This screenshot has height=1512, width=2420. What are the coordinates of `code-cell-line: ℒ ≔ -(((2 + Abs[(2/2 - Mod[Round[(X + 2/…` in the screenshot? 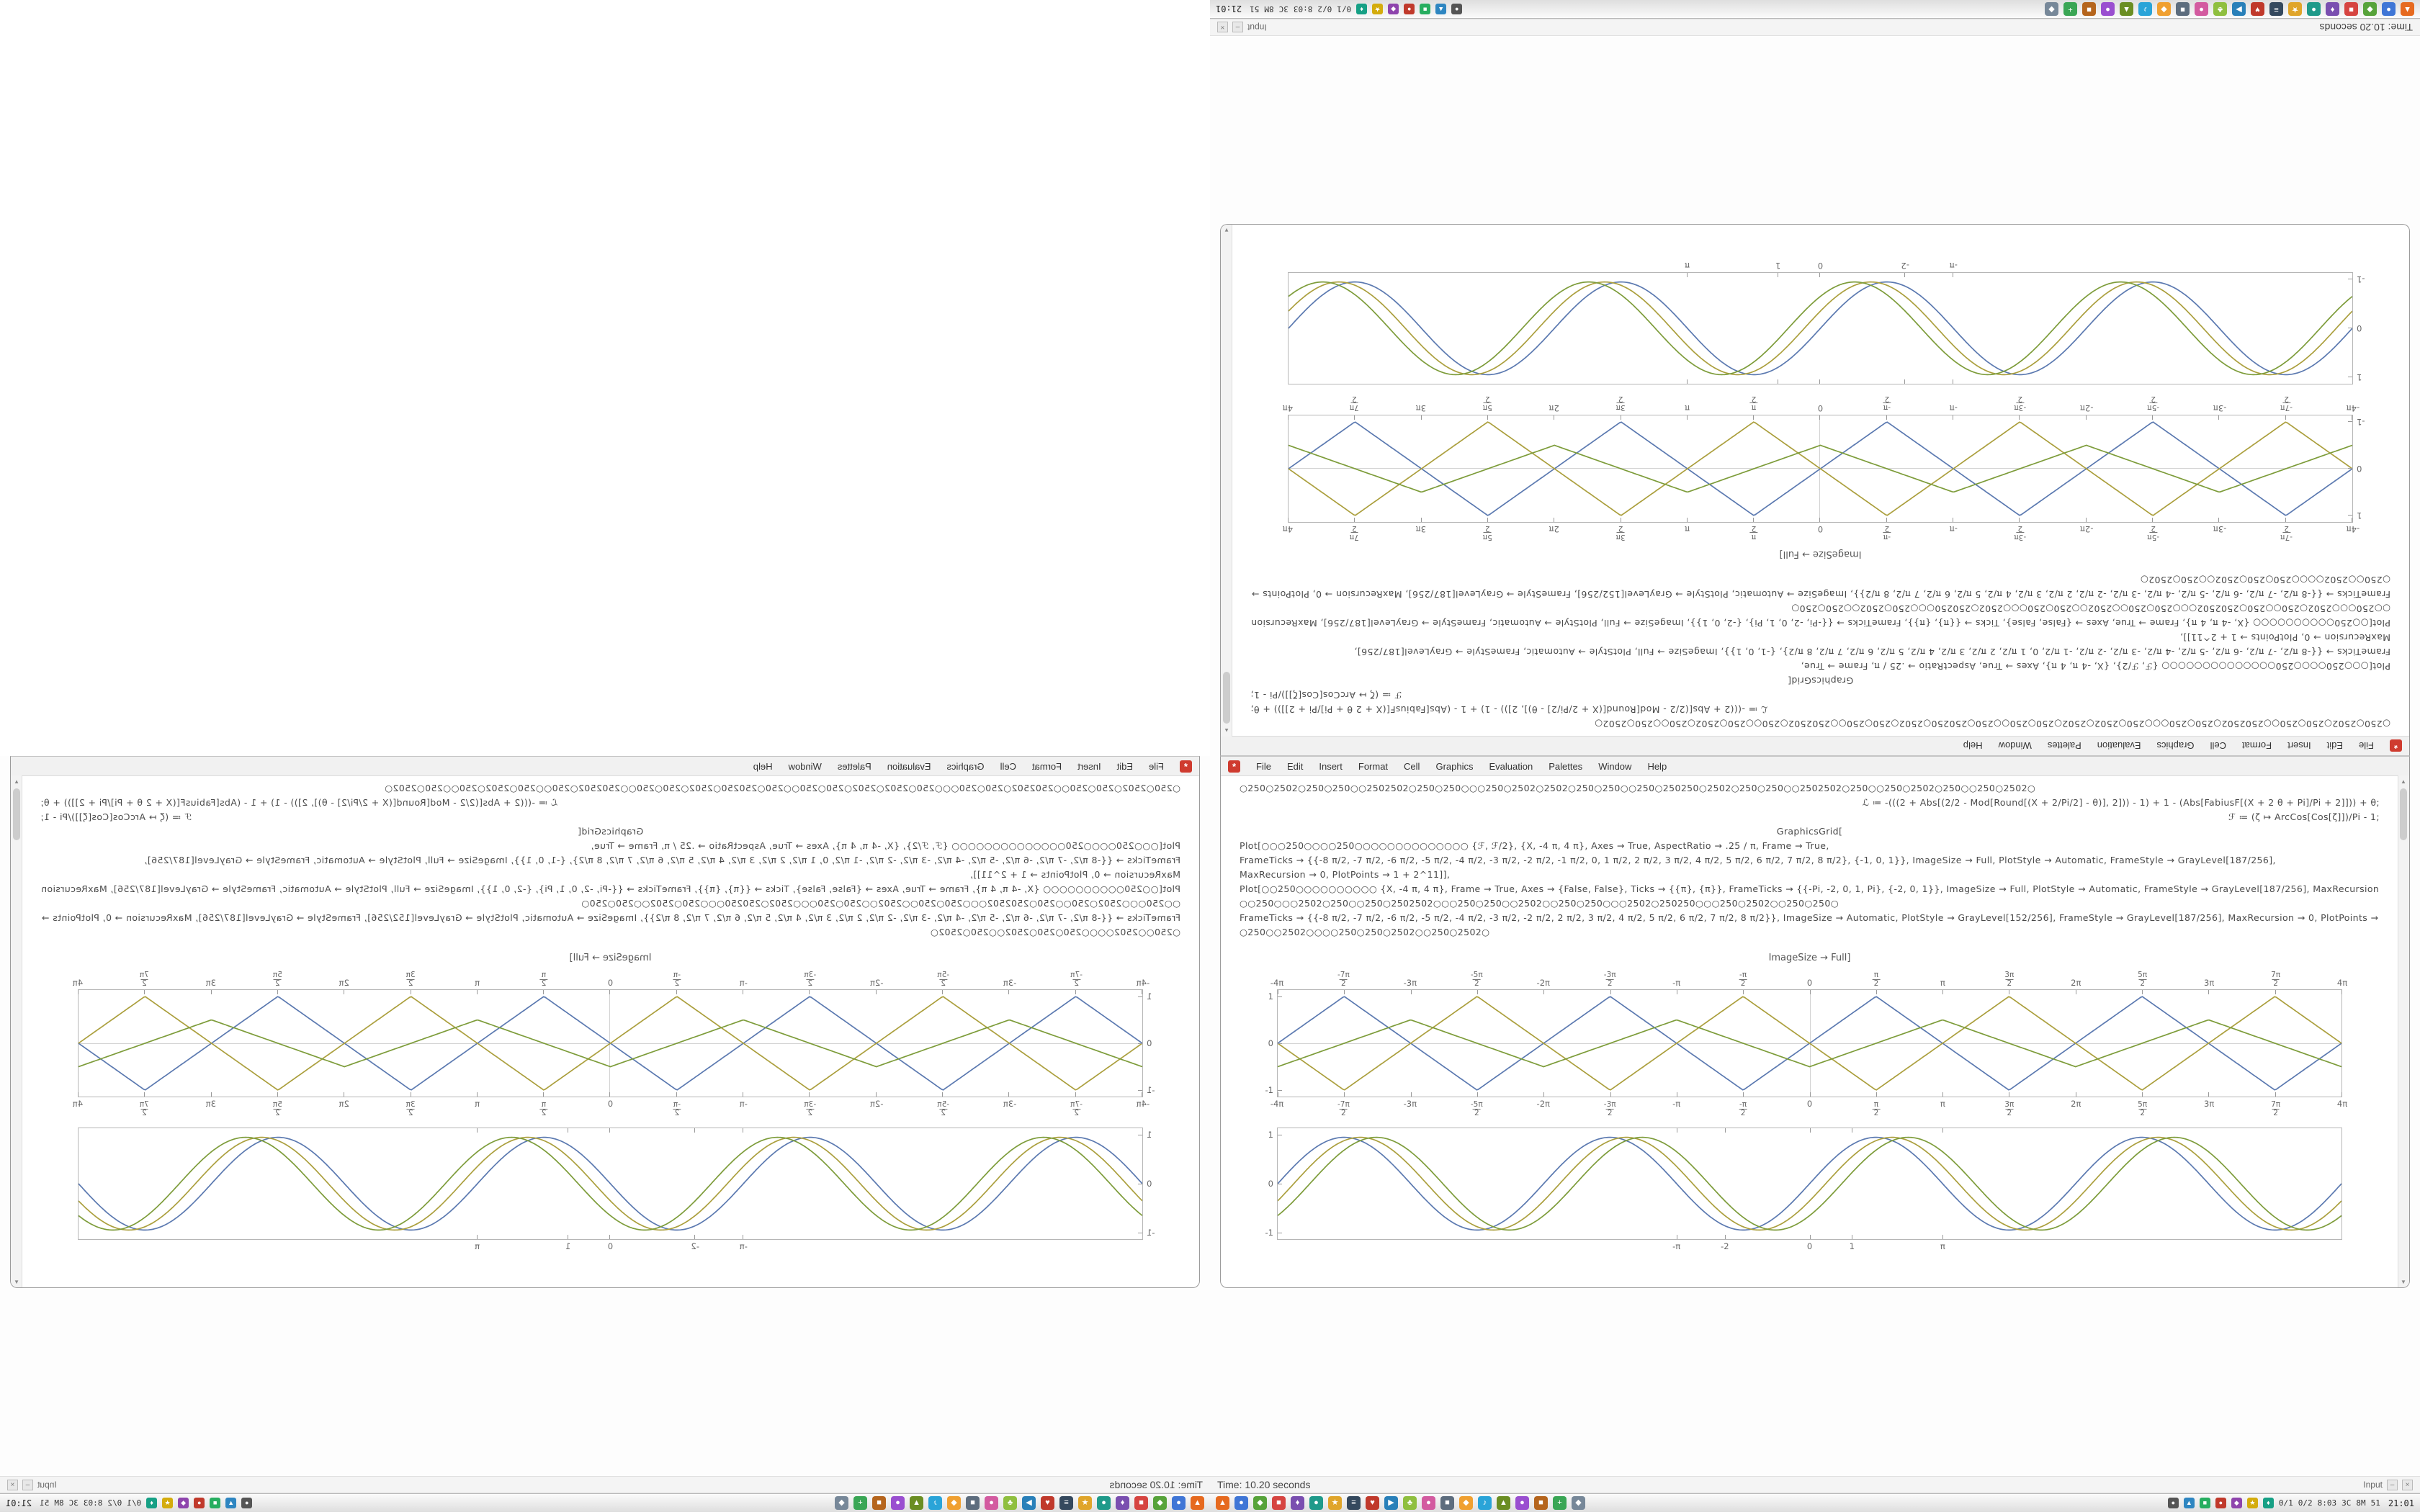 It's located at (1509, 709).